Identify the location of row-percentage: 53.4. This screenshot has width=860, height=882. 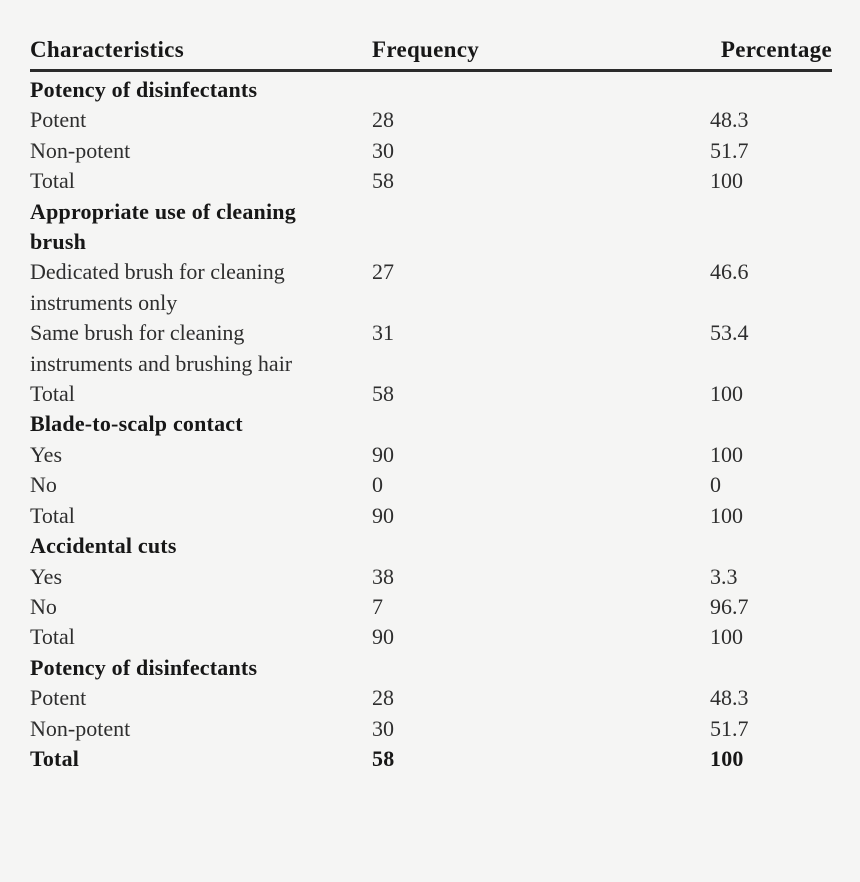
(729, 333).